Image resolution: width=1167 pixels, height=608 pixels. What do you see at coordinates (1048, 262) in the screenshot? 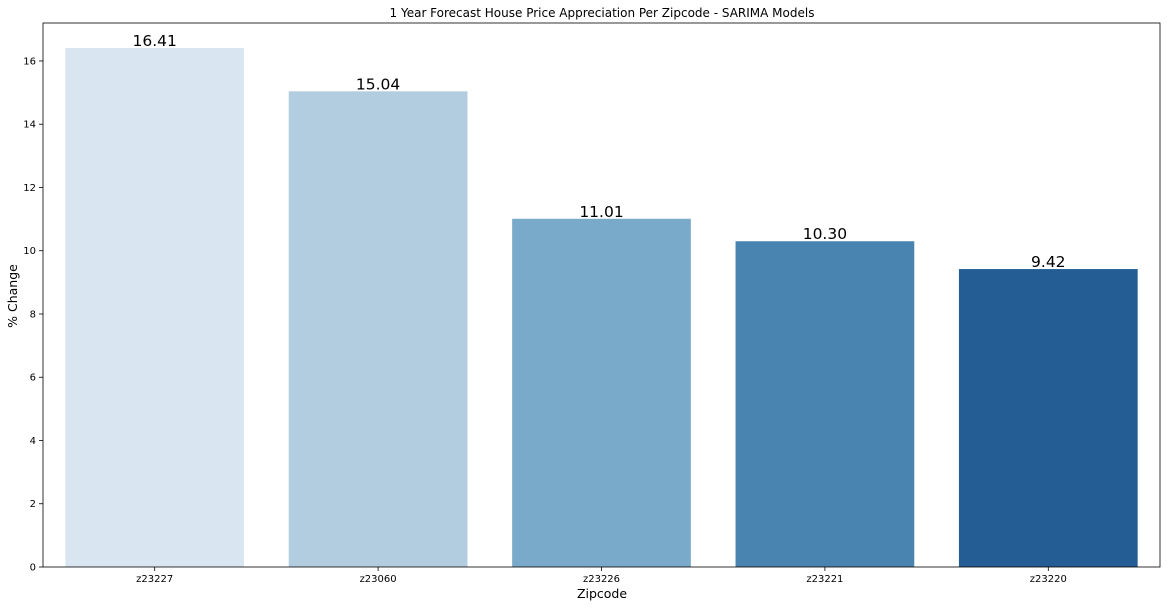
I see `data-label: 9.42` at bounding box center [1048, 262].